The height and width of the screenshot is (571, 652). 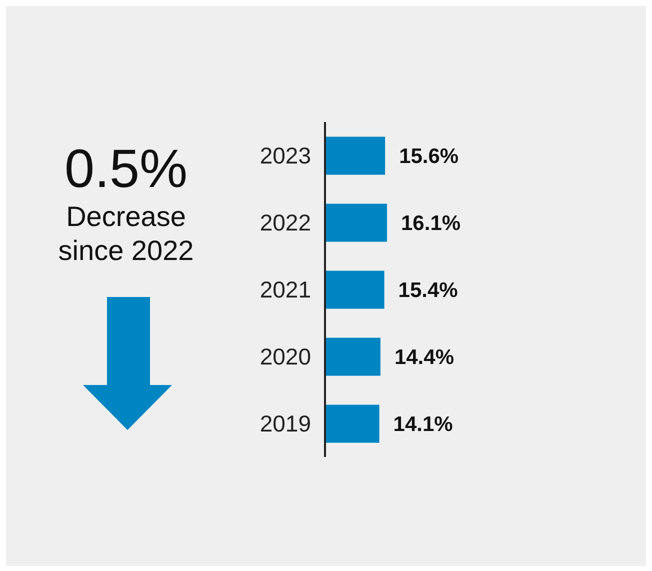 I want to click on y-tick-label: 2021, so click(x=285, y=289).